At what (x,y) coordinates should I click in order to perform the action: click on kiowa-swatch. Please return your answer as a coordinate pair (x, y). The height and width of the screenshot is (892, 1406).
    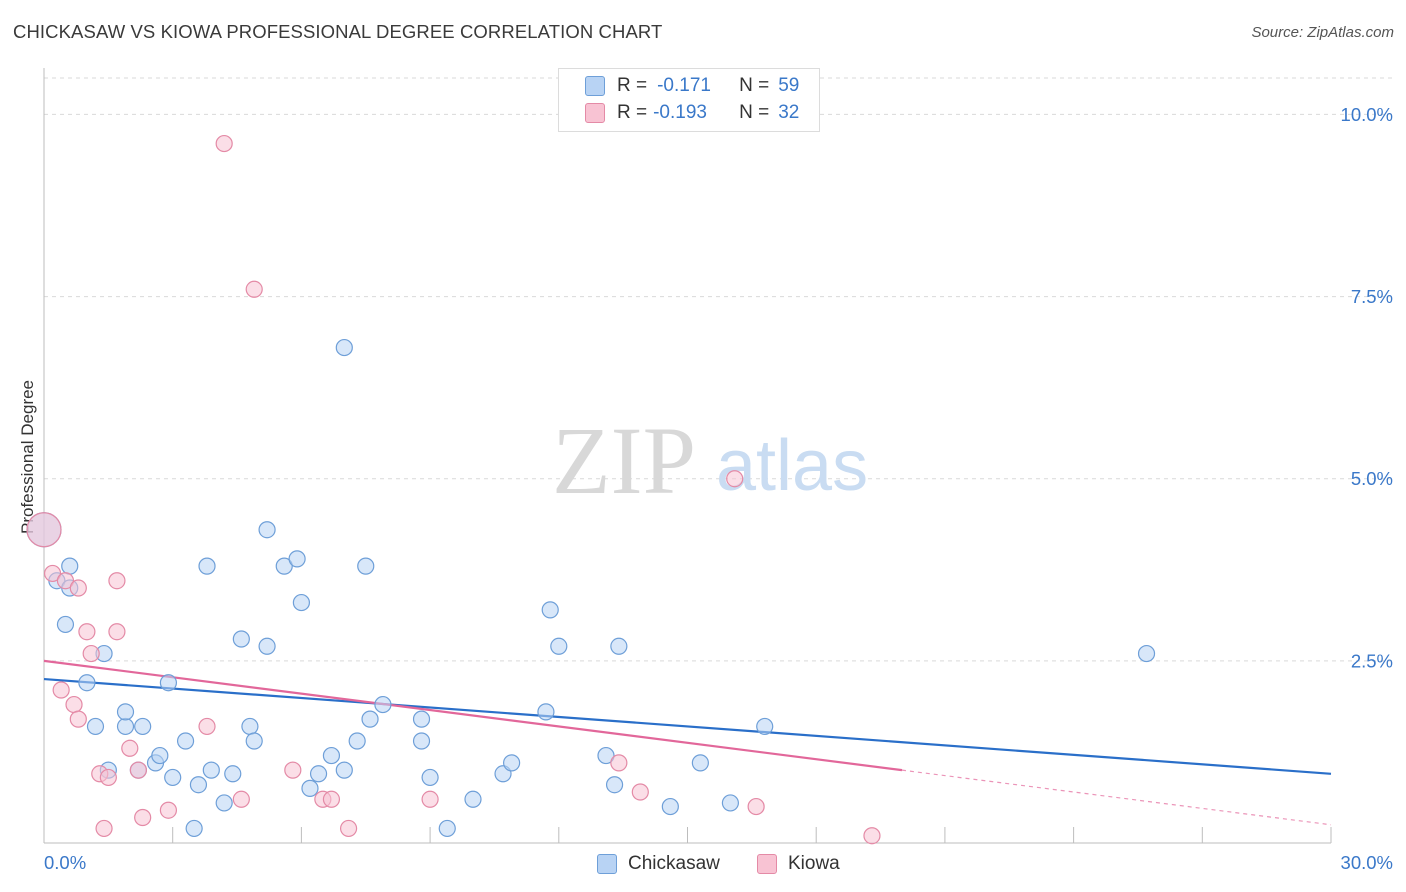
    Looking at the image, I should click on (595, 113).